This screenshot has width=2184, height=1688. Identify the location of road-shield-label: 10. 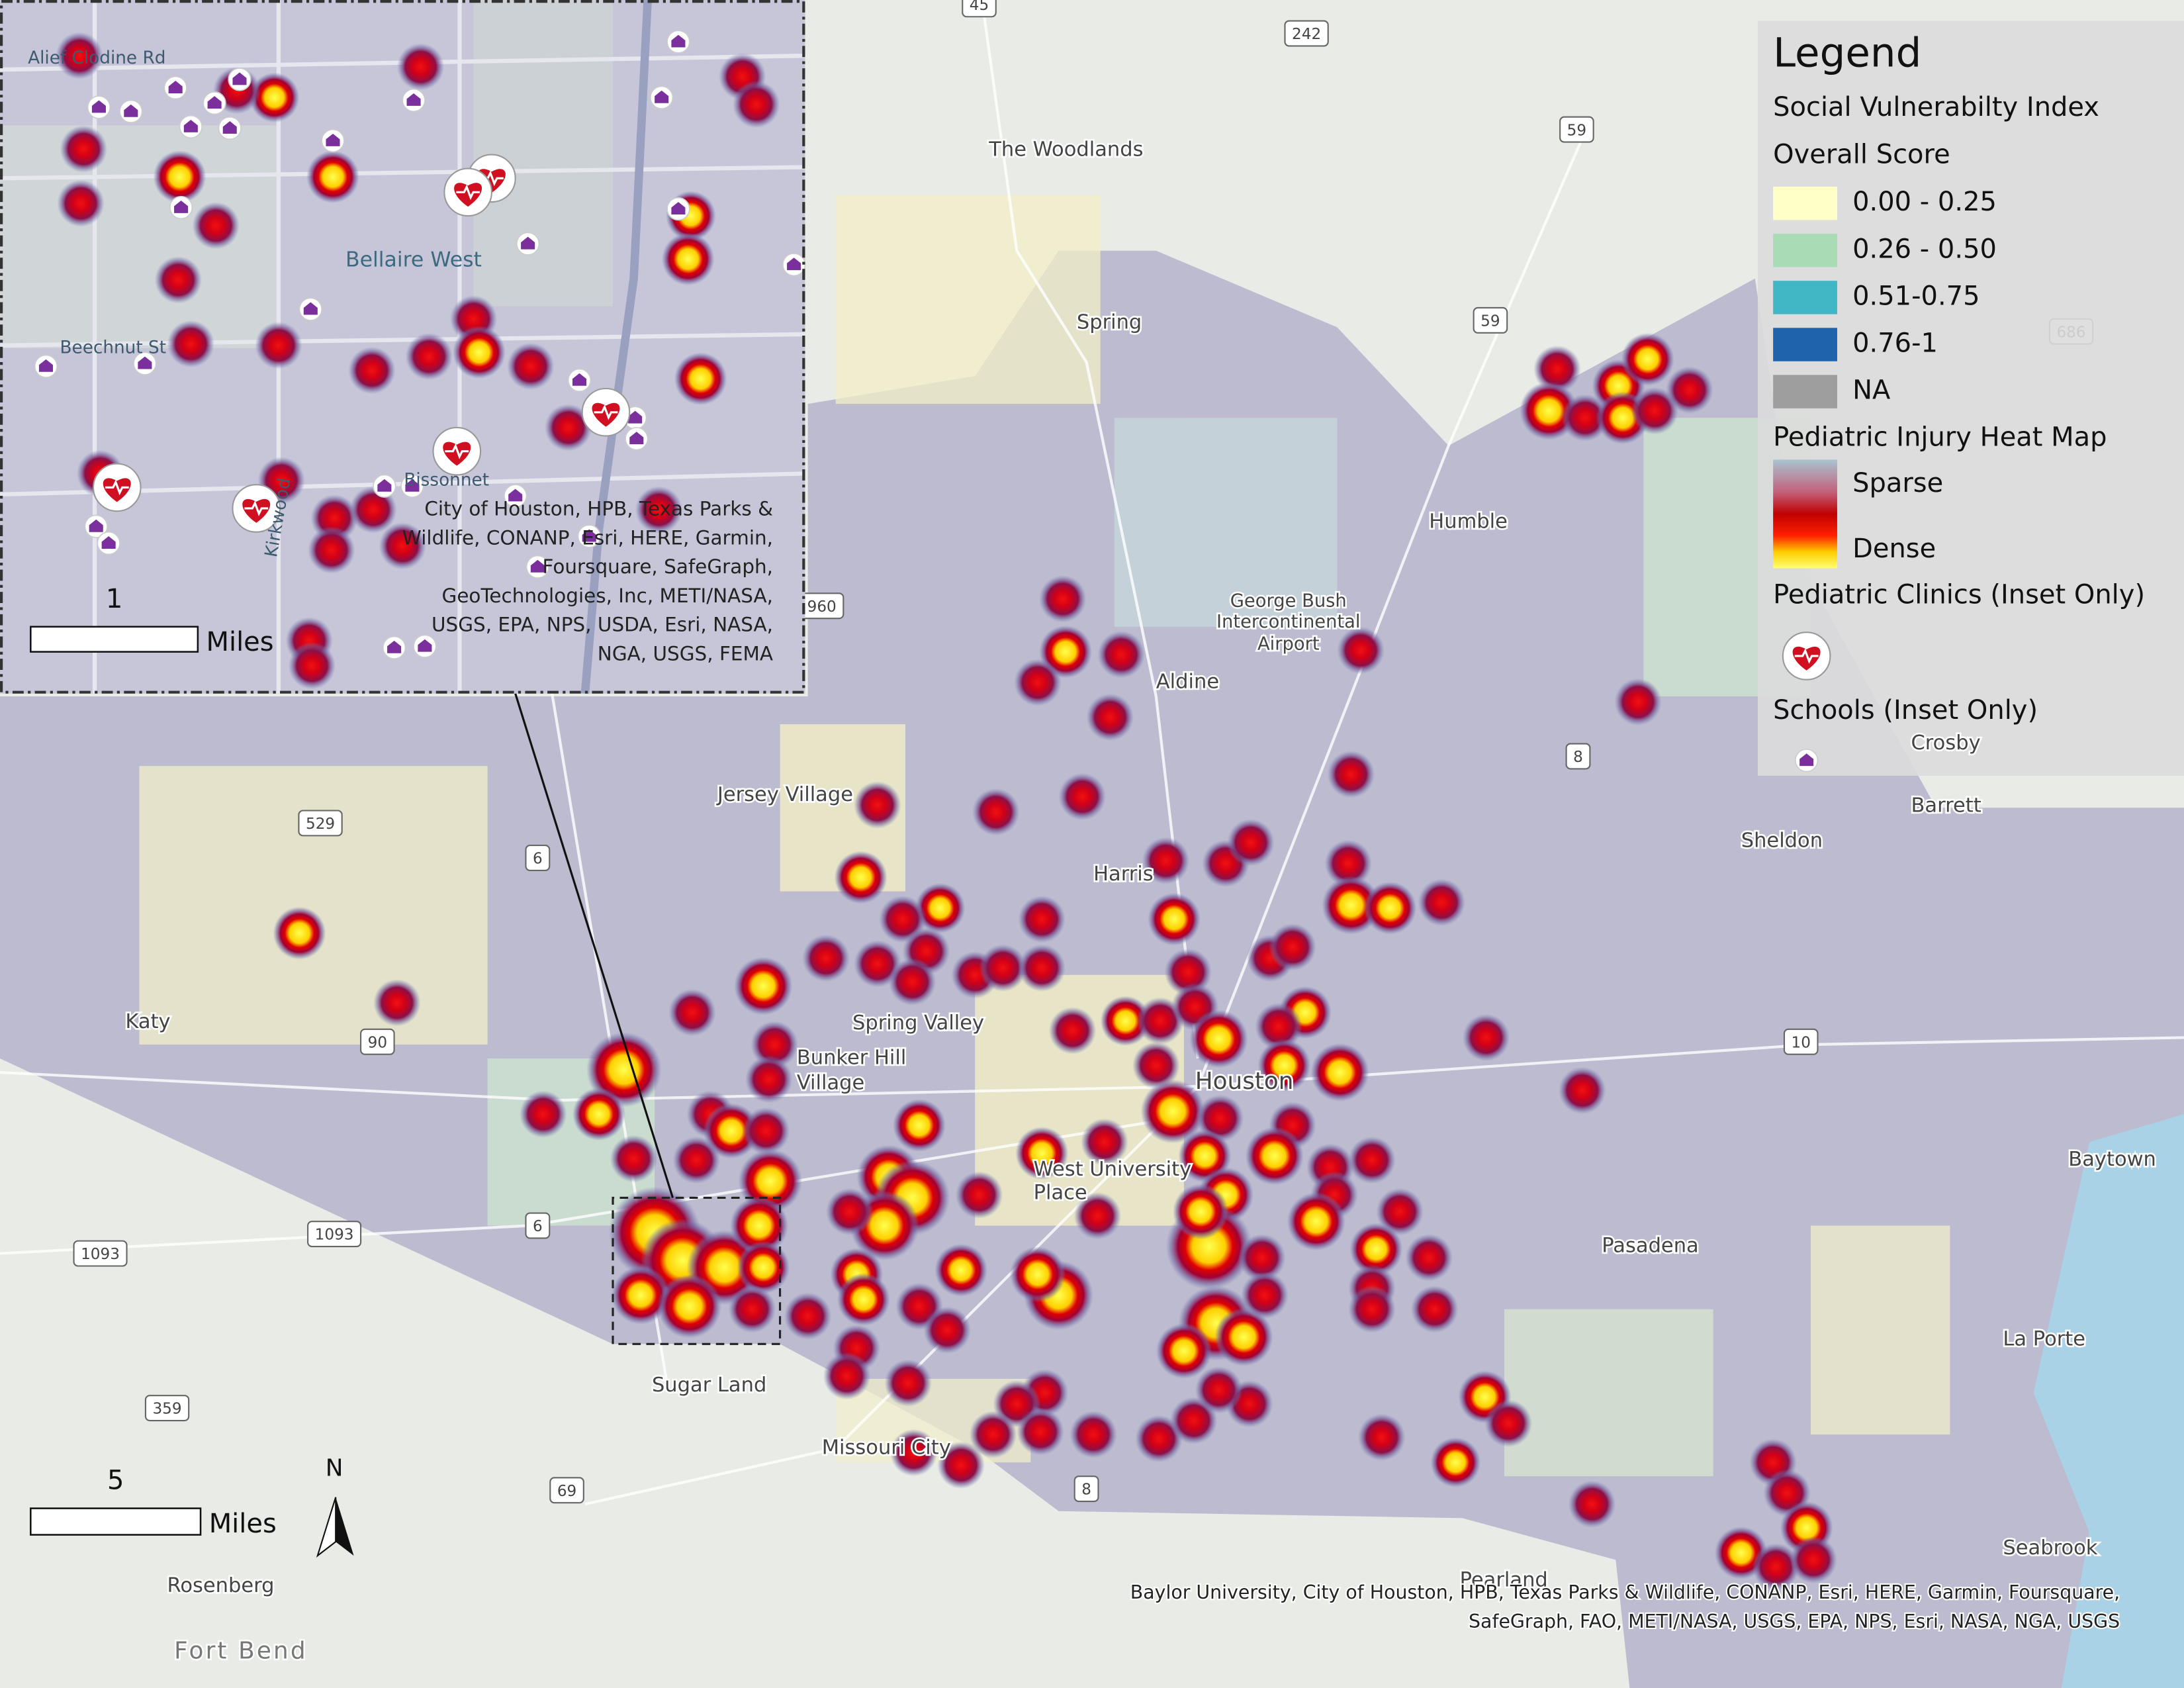
(1801, 1042).